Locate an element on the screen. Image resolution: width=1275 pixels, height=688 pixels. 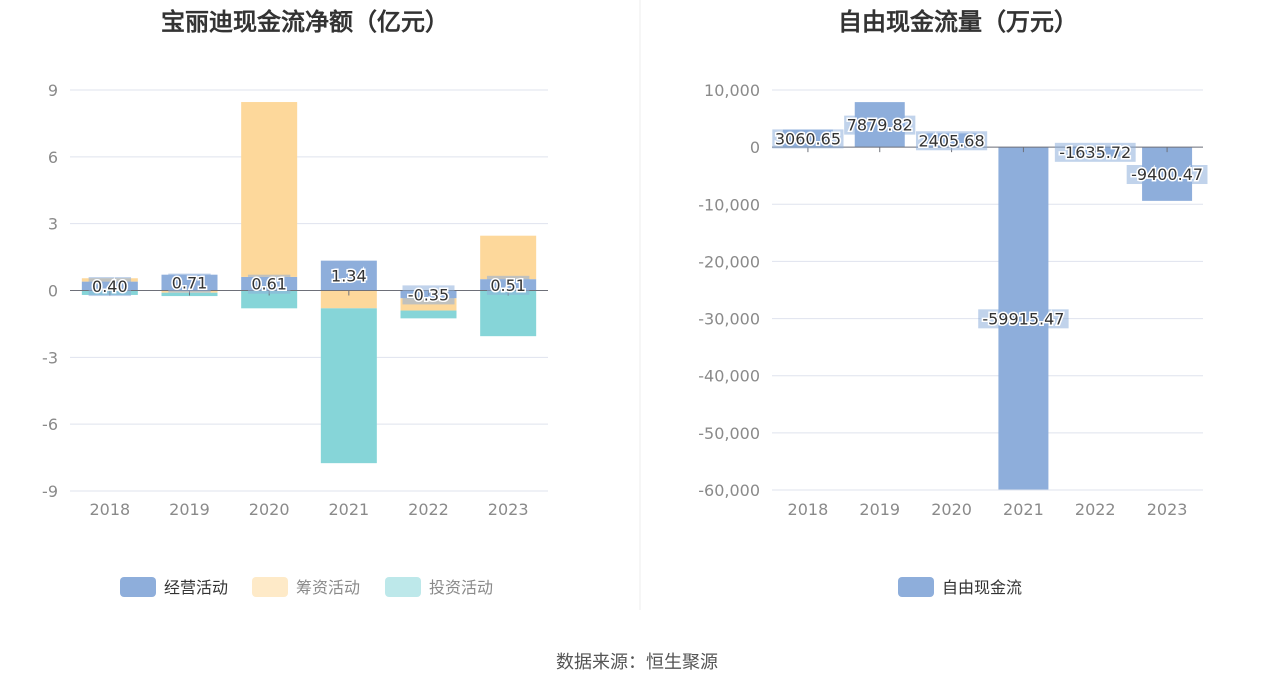
y-tick-label: 10,000 is located at coordinates (732, 90).